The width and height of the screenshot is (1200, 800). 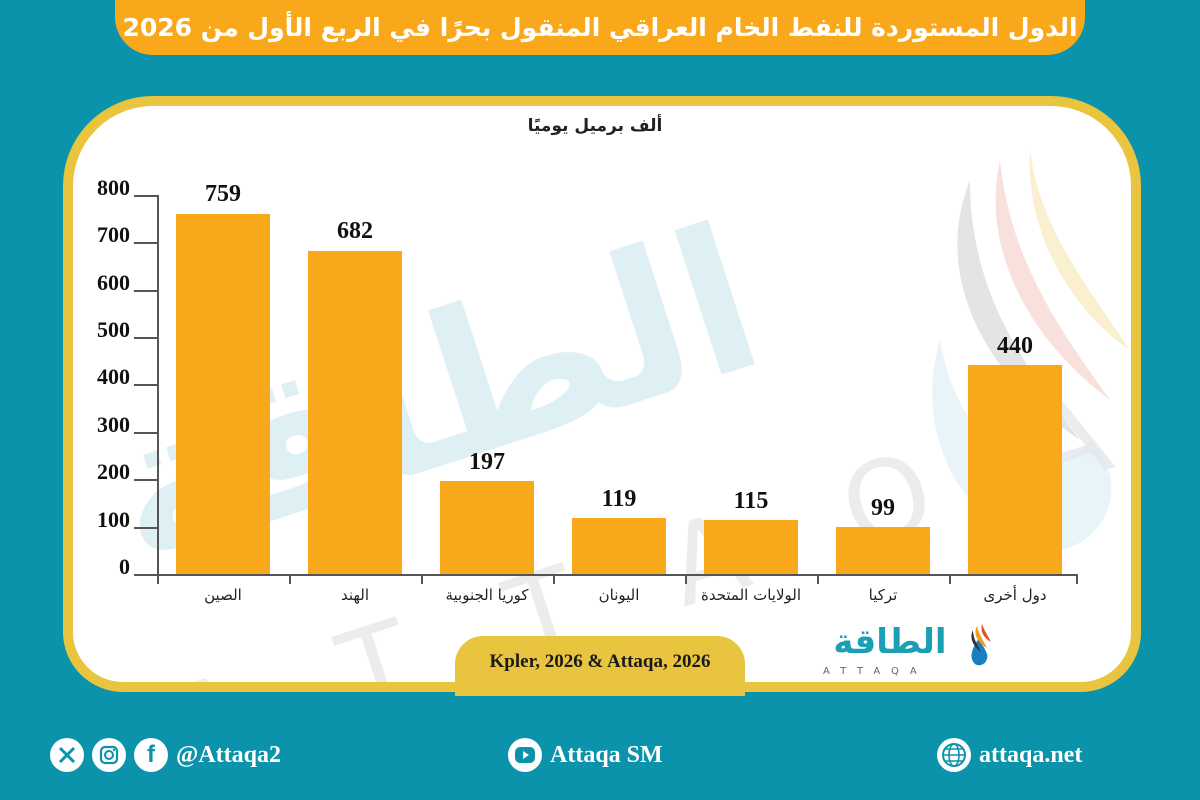 I want to click on youtube-icon, so click(x=525, y=755).